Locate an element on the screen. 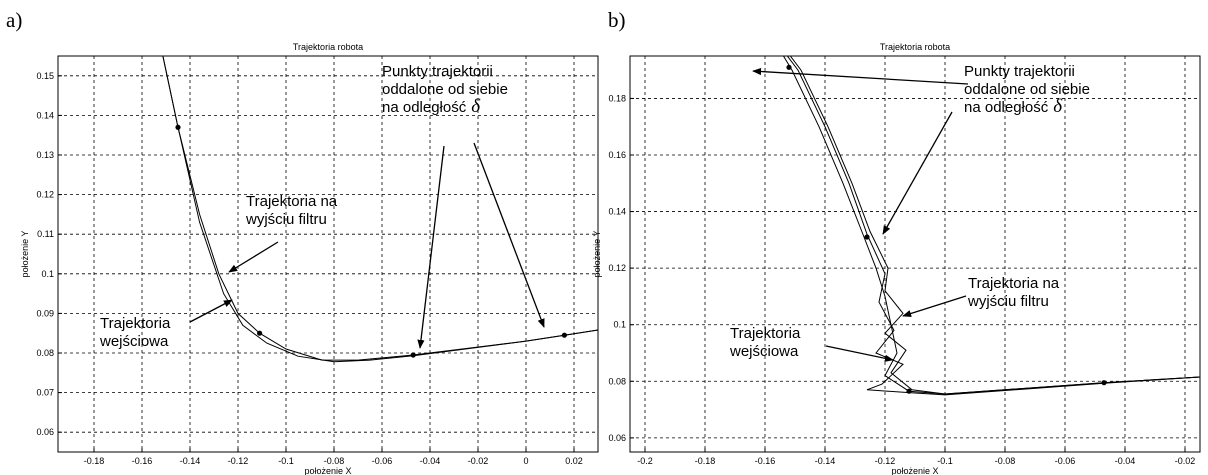 The width and height of the screenshot is (1208, 475). a-annotation-2-line-0: Trajektoria is located at coordinates (135, 323).